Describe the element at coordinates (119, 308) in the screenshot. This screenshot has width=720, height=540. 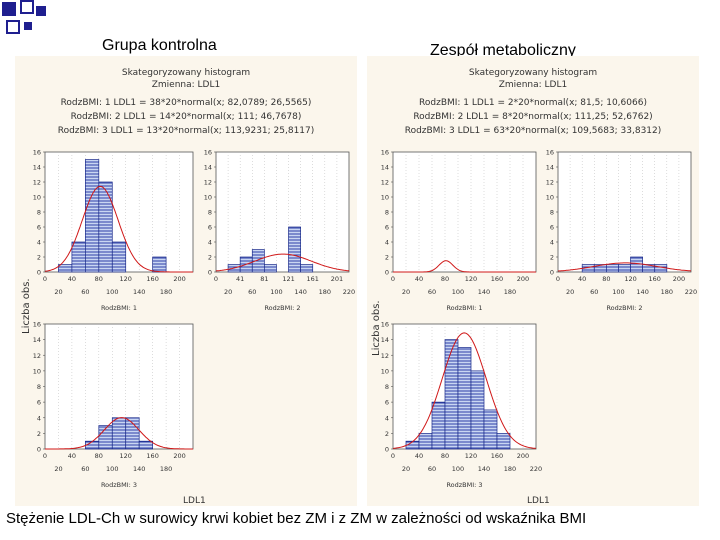
I see `chart-subtitle: RodzBMI: 1` at that location.